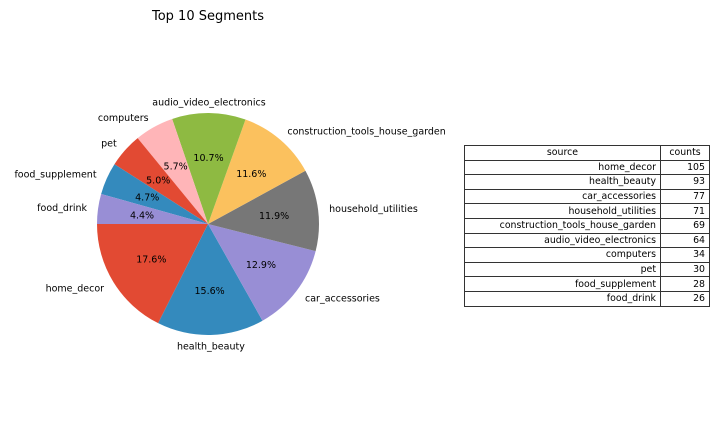 The width and height of the screenshot is (720, 432). What do you see at coordinates (251, 174) in the screenshot?
I see `pie-pct-label: 11.6%` at bounding box center [251, 174].